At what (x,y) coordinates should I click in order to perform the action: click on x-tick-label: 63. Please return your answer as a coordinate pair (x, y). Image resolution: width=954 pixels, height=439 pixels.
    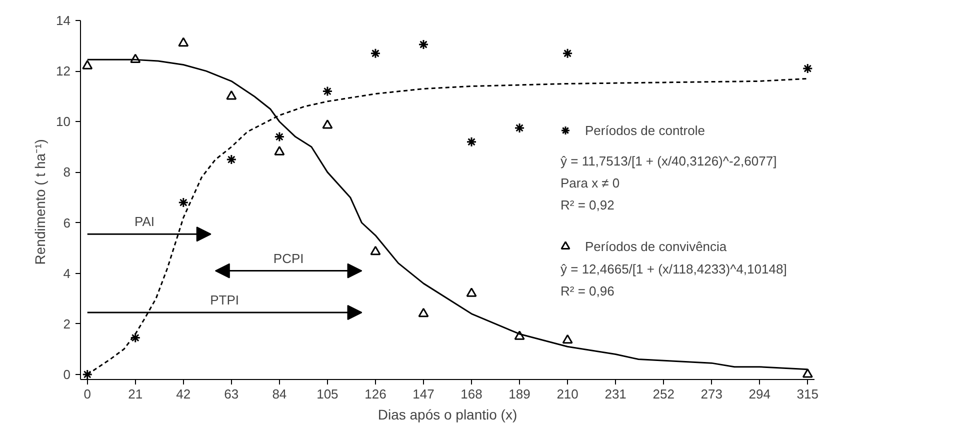
    Looking at the image, I should click on (231, 394).